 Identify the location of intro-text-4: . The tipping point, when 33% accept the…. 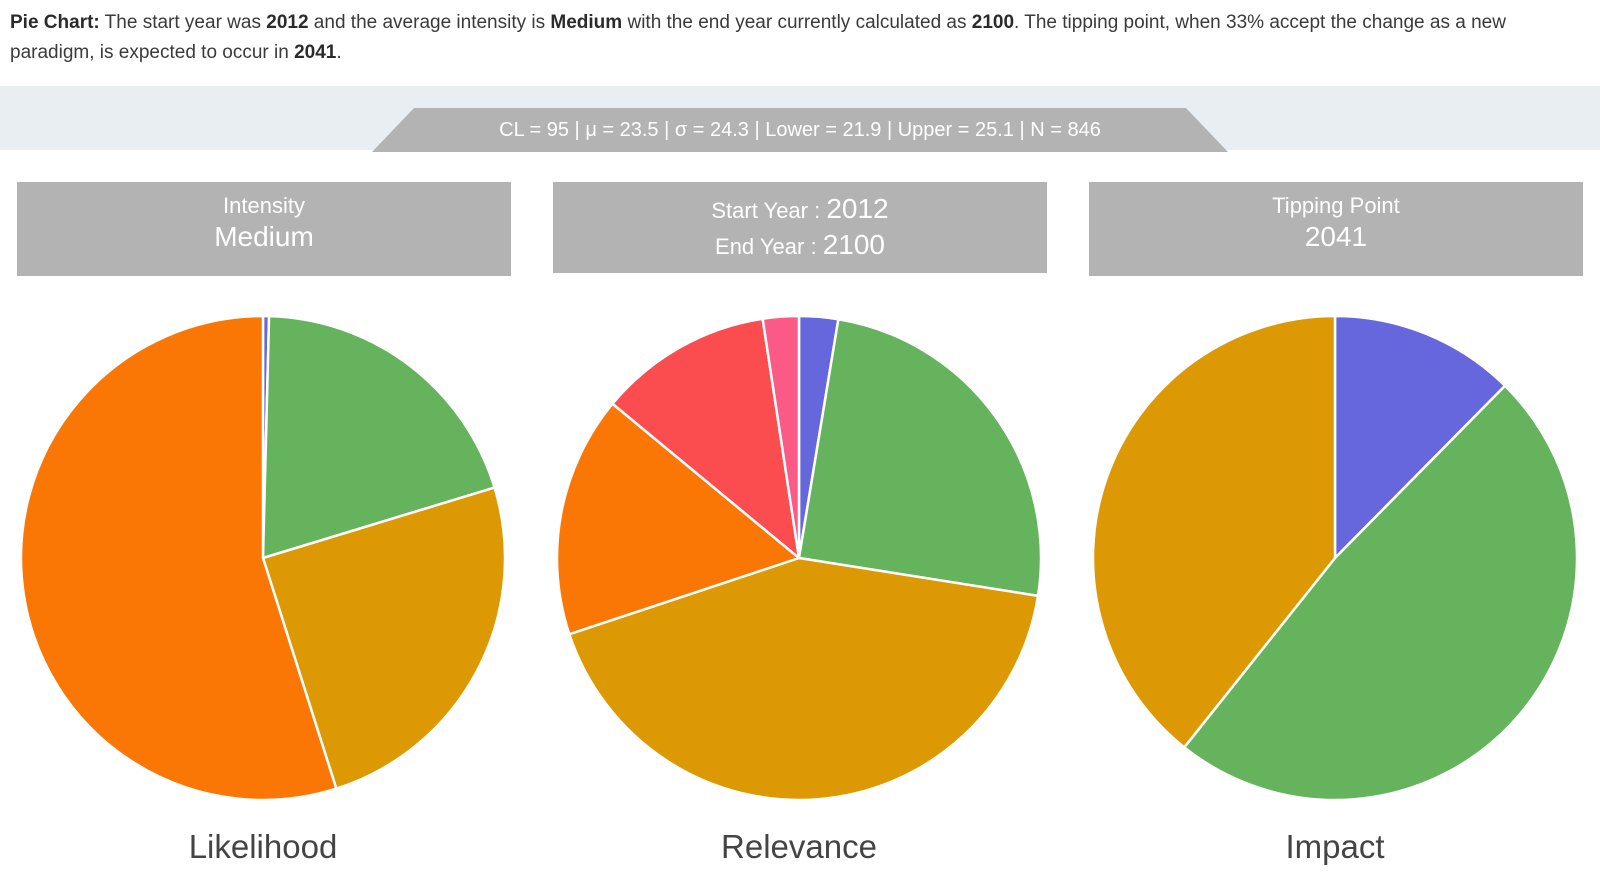
(758, 37).